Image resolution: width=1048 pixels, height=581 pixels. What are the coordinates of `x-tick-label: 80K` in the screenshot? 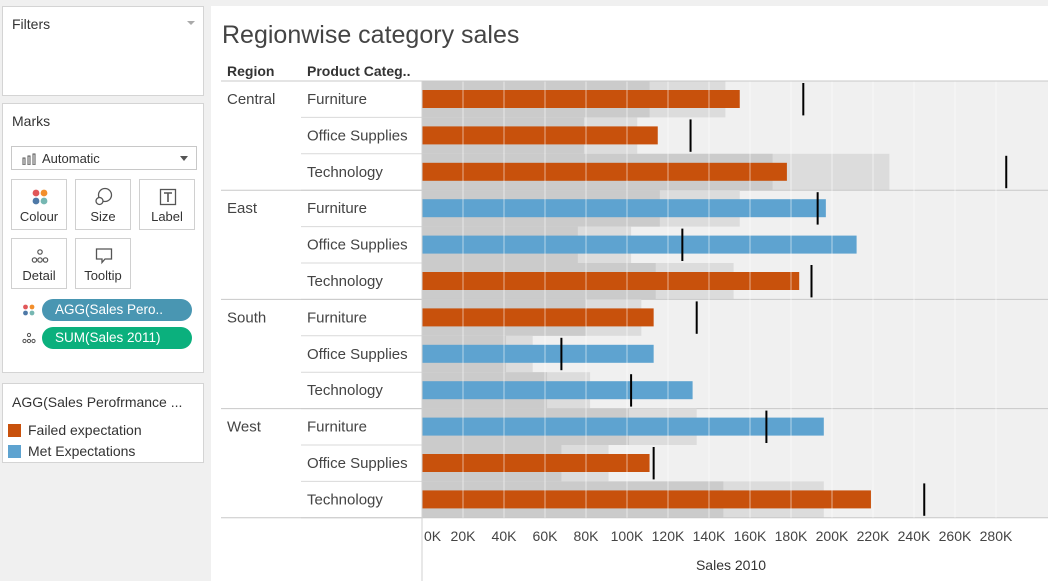 It's located at (587, 536).